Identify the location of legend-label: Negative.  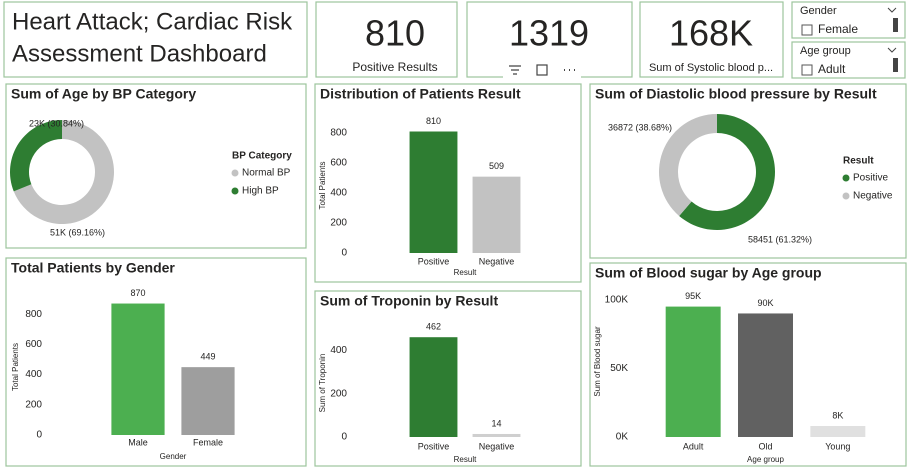
(873, 196).